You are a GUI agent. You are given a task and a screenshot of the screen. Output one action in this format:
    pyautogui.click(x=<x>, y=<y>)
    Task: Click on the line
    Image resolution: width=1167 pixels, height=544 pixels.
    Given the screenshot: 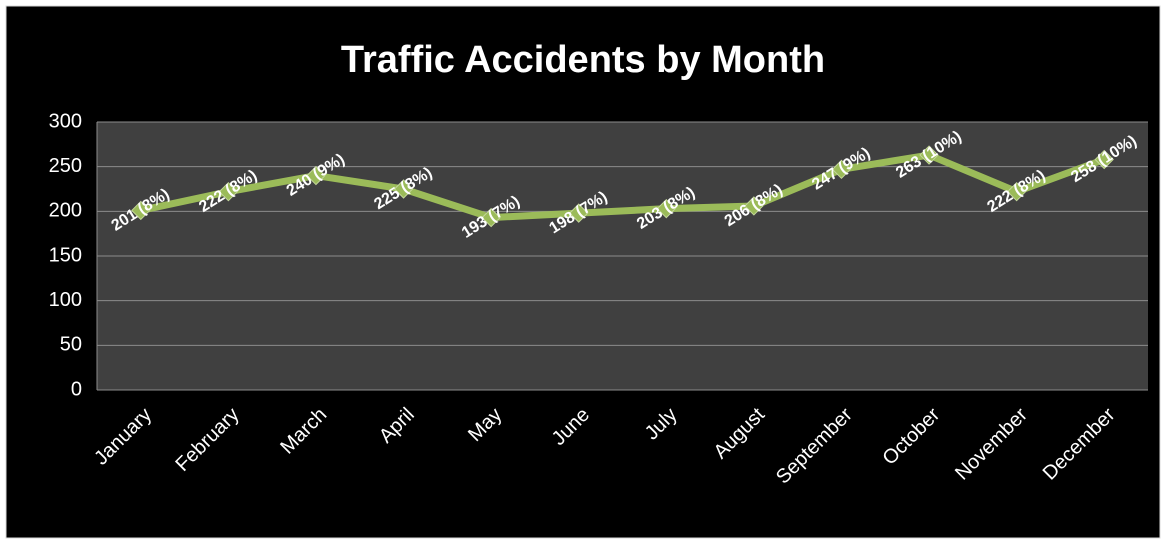 What is the action you would take?
    pyautogui.click(x=623, y=186)
    